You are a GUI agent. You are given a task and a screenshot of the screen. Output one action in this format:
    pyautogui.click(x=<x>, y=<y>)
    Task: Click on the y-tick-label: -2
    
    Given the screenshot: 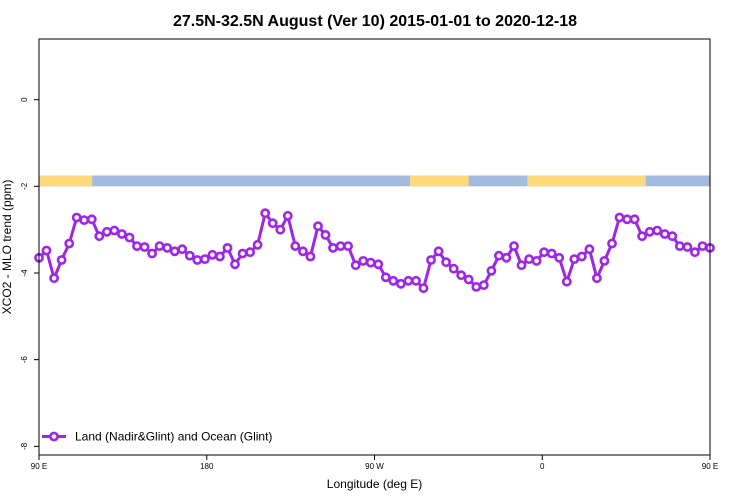 What is the action you would take?
    pyautogui.click(x=24, y=186)
    